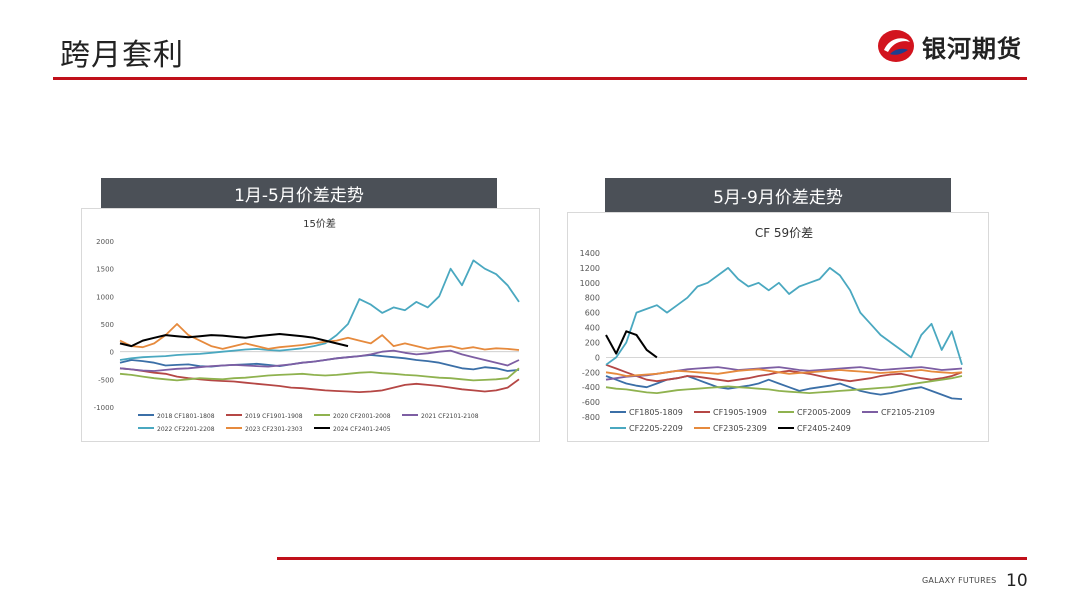 The height and width of the screenshot is (608, 1080). Describe the element at coordinates (740, 412) in the screenshot. I see `legend-label: CF1905-1909` at that location.